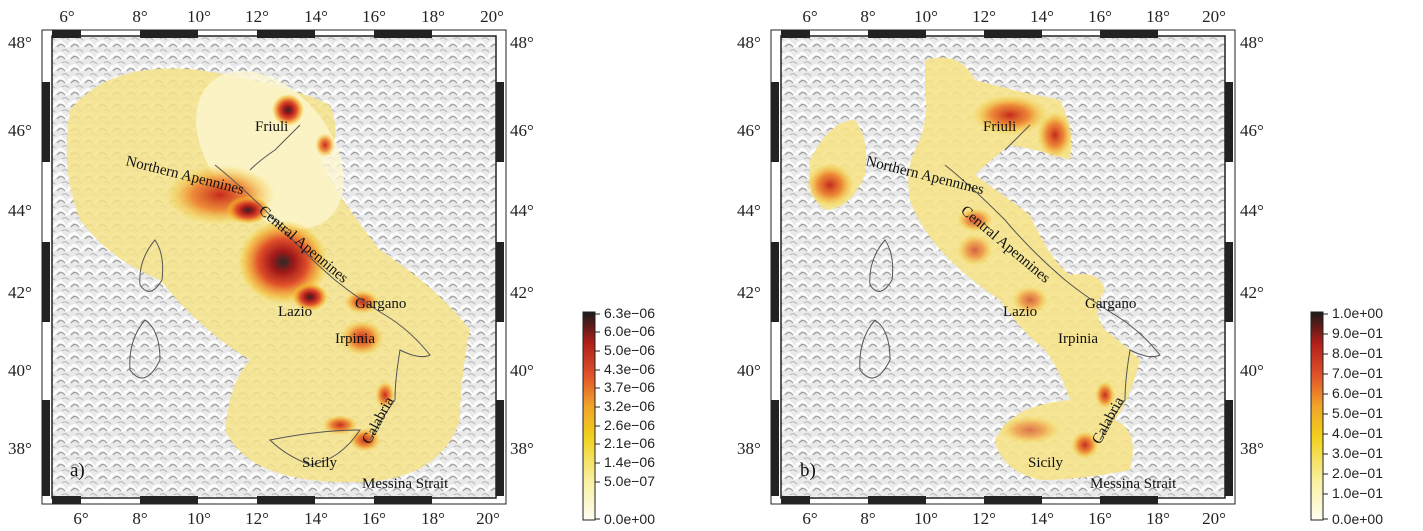  I want to click on label-messina-strait: Messina Strait, so click(405, 484).